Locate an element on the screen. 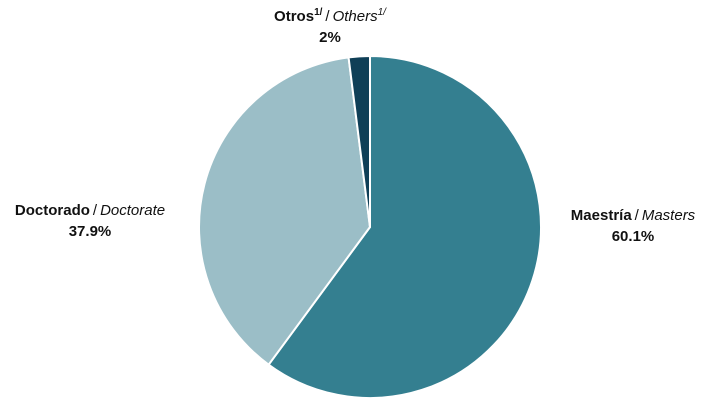  slice-name-es: Maestría is located at coordinates (601, 215).